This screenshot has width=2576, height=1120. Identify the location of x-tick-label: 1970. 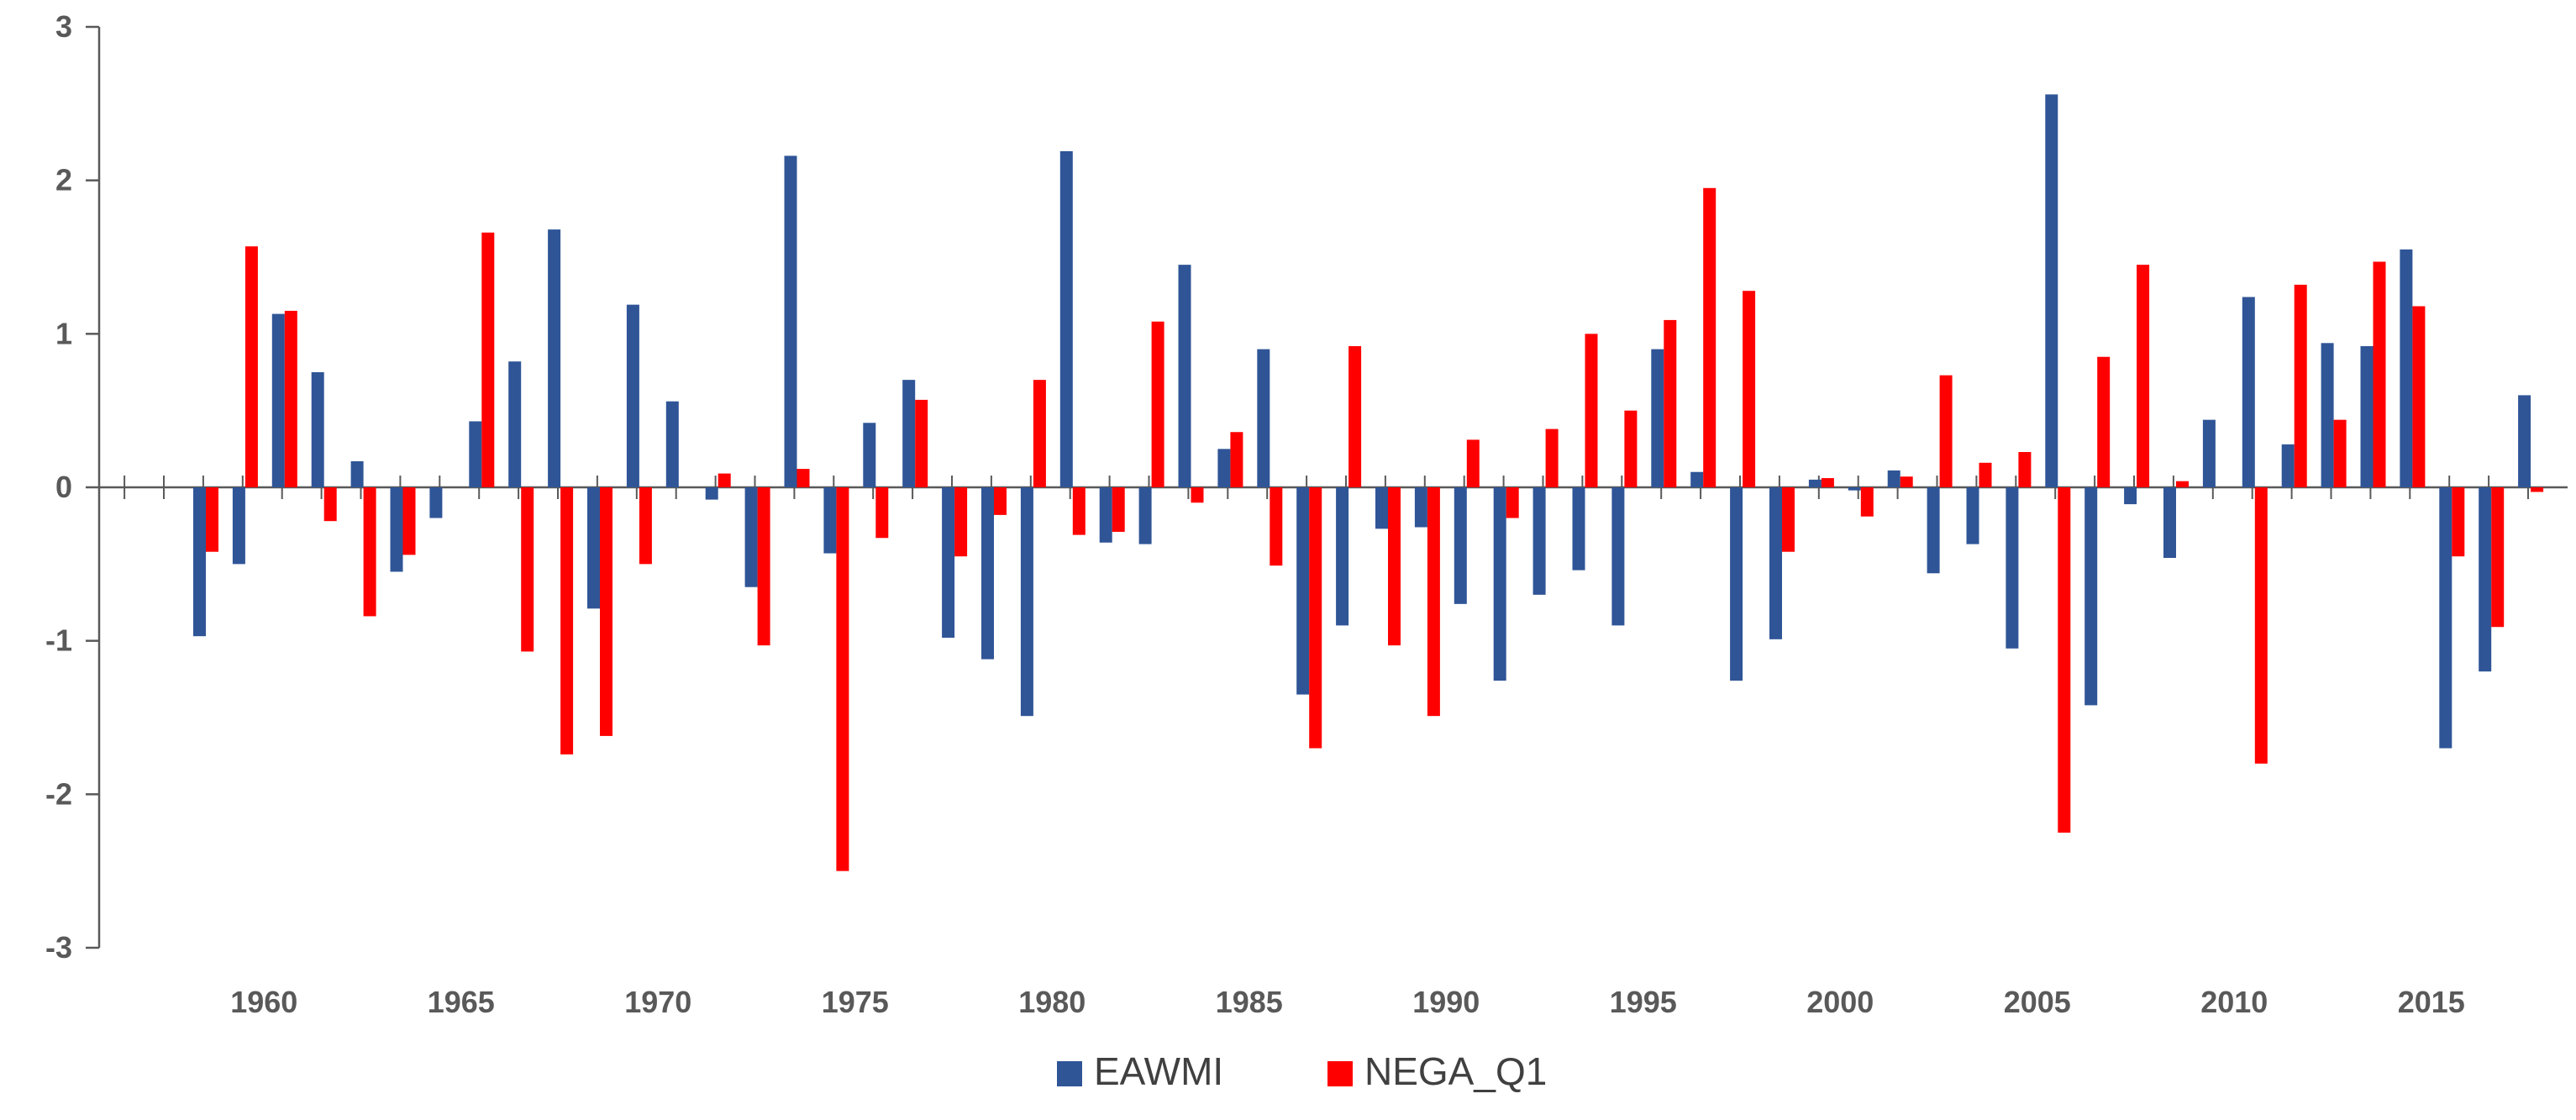
(657, 1002).